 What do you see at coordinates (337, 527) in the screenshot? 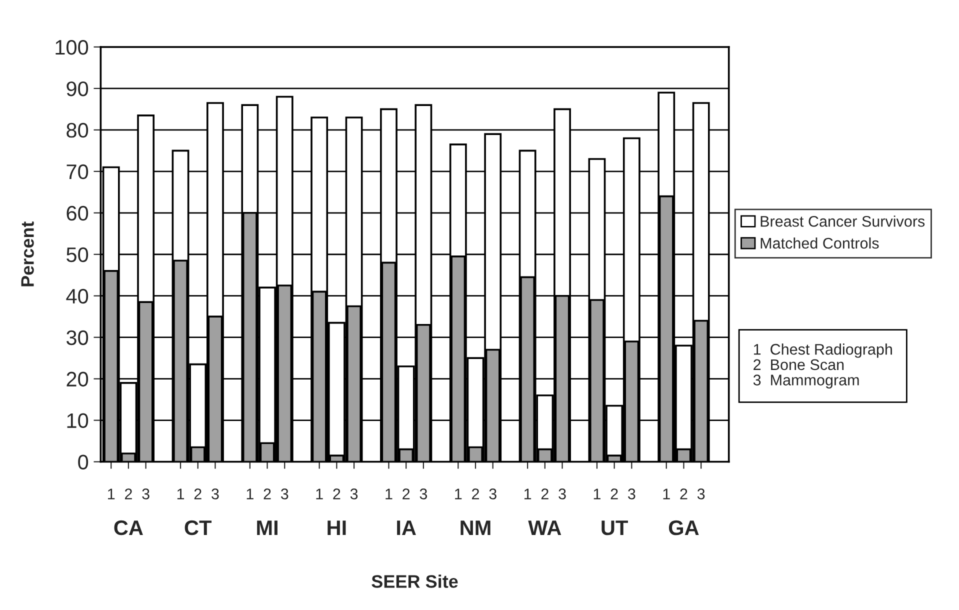
I see `text: HI` at bounding box center [337, 527].